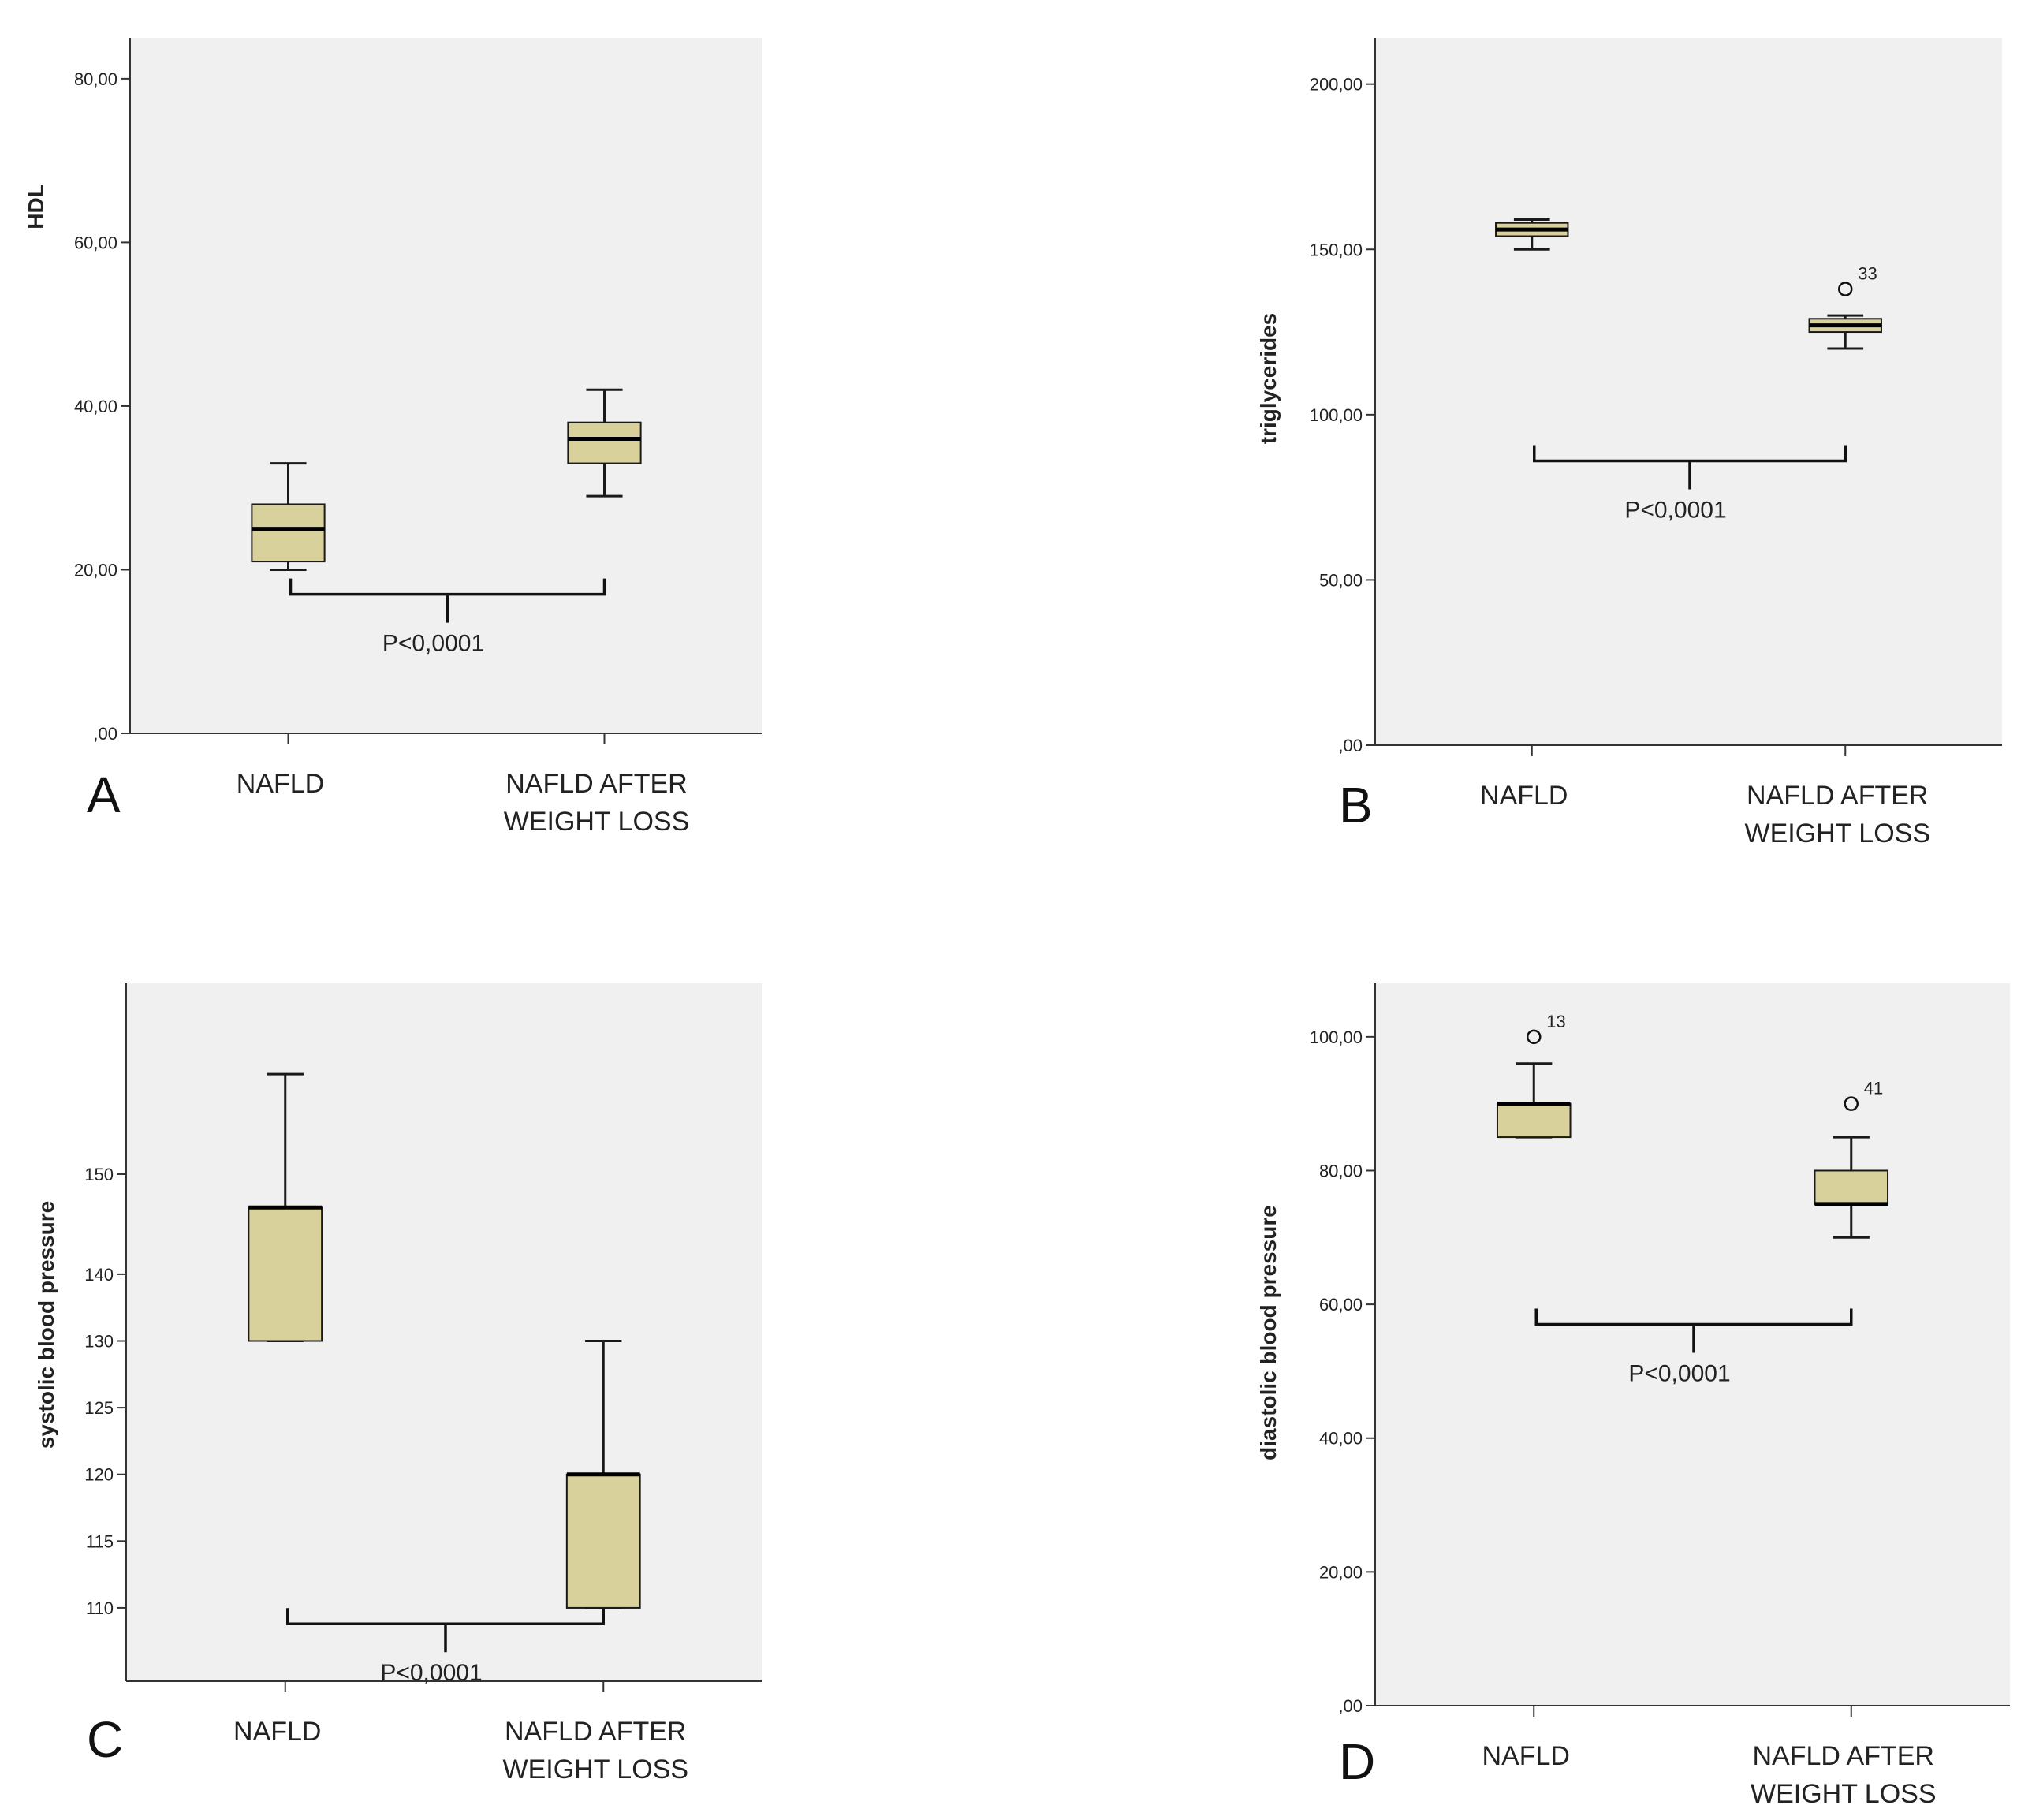 Image resolution: width=2032 pixels, height=1820 pixels. Describe the element at coordinates (105, 1739) in the screenshot. I see `panel-letter: C` at that location.